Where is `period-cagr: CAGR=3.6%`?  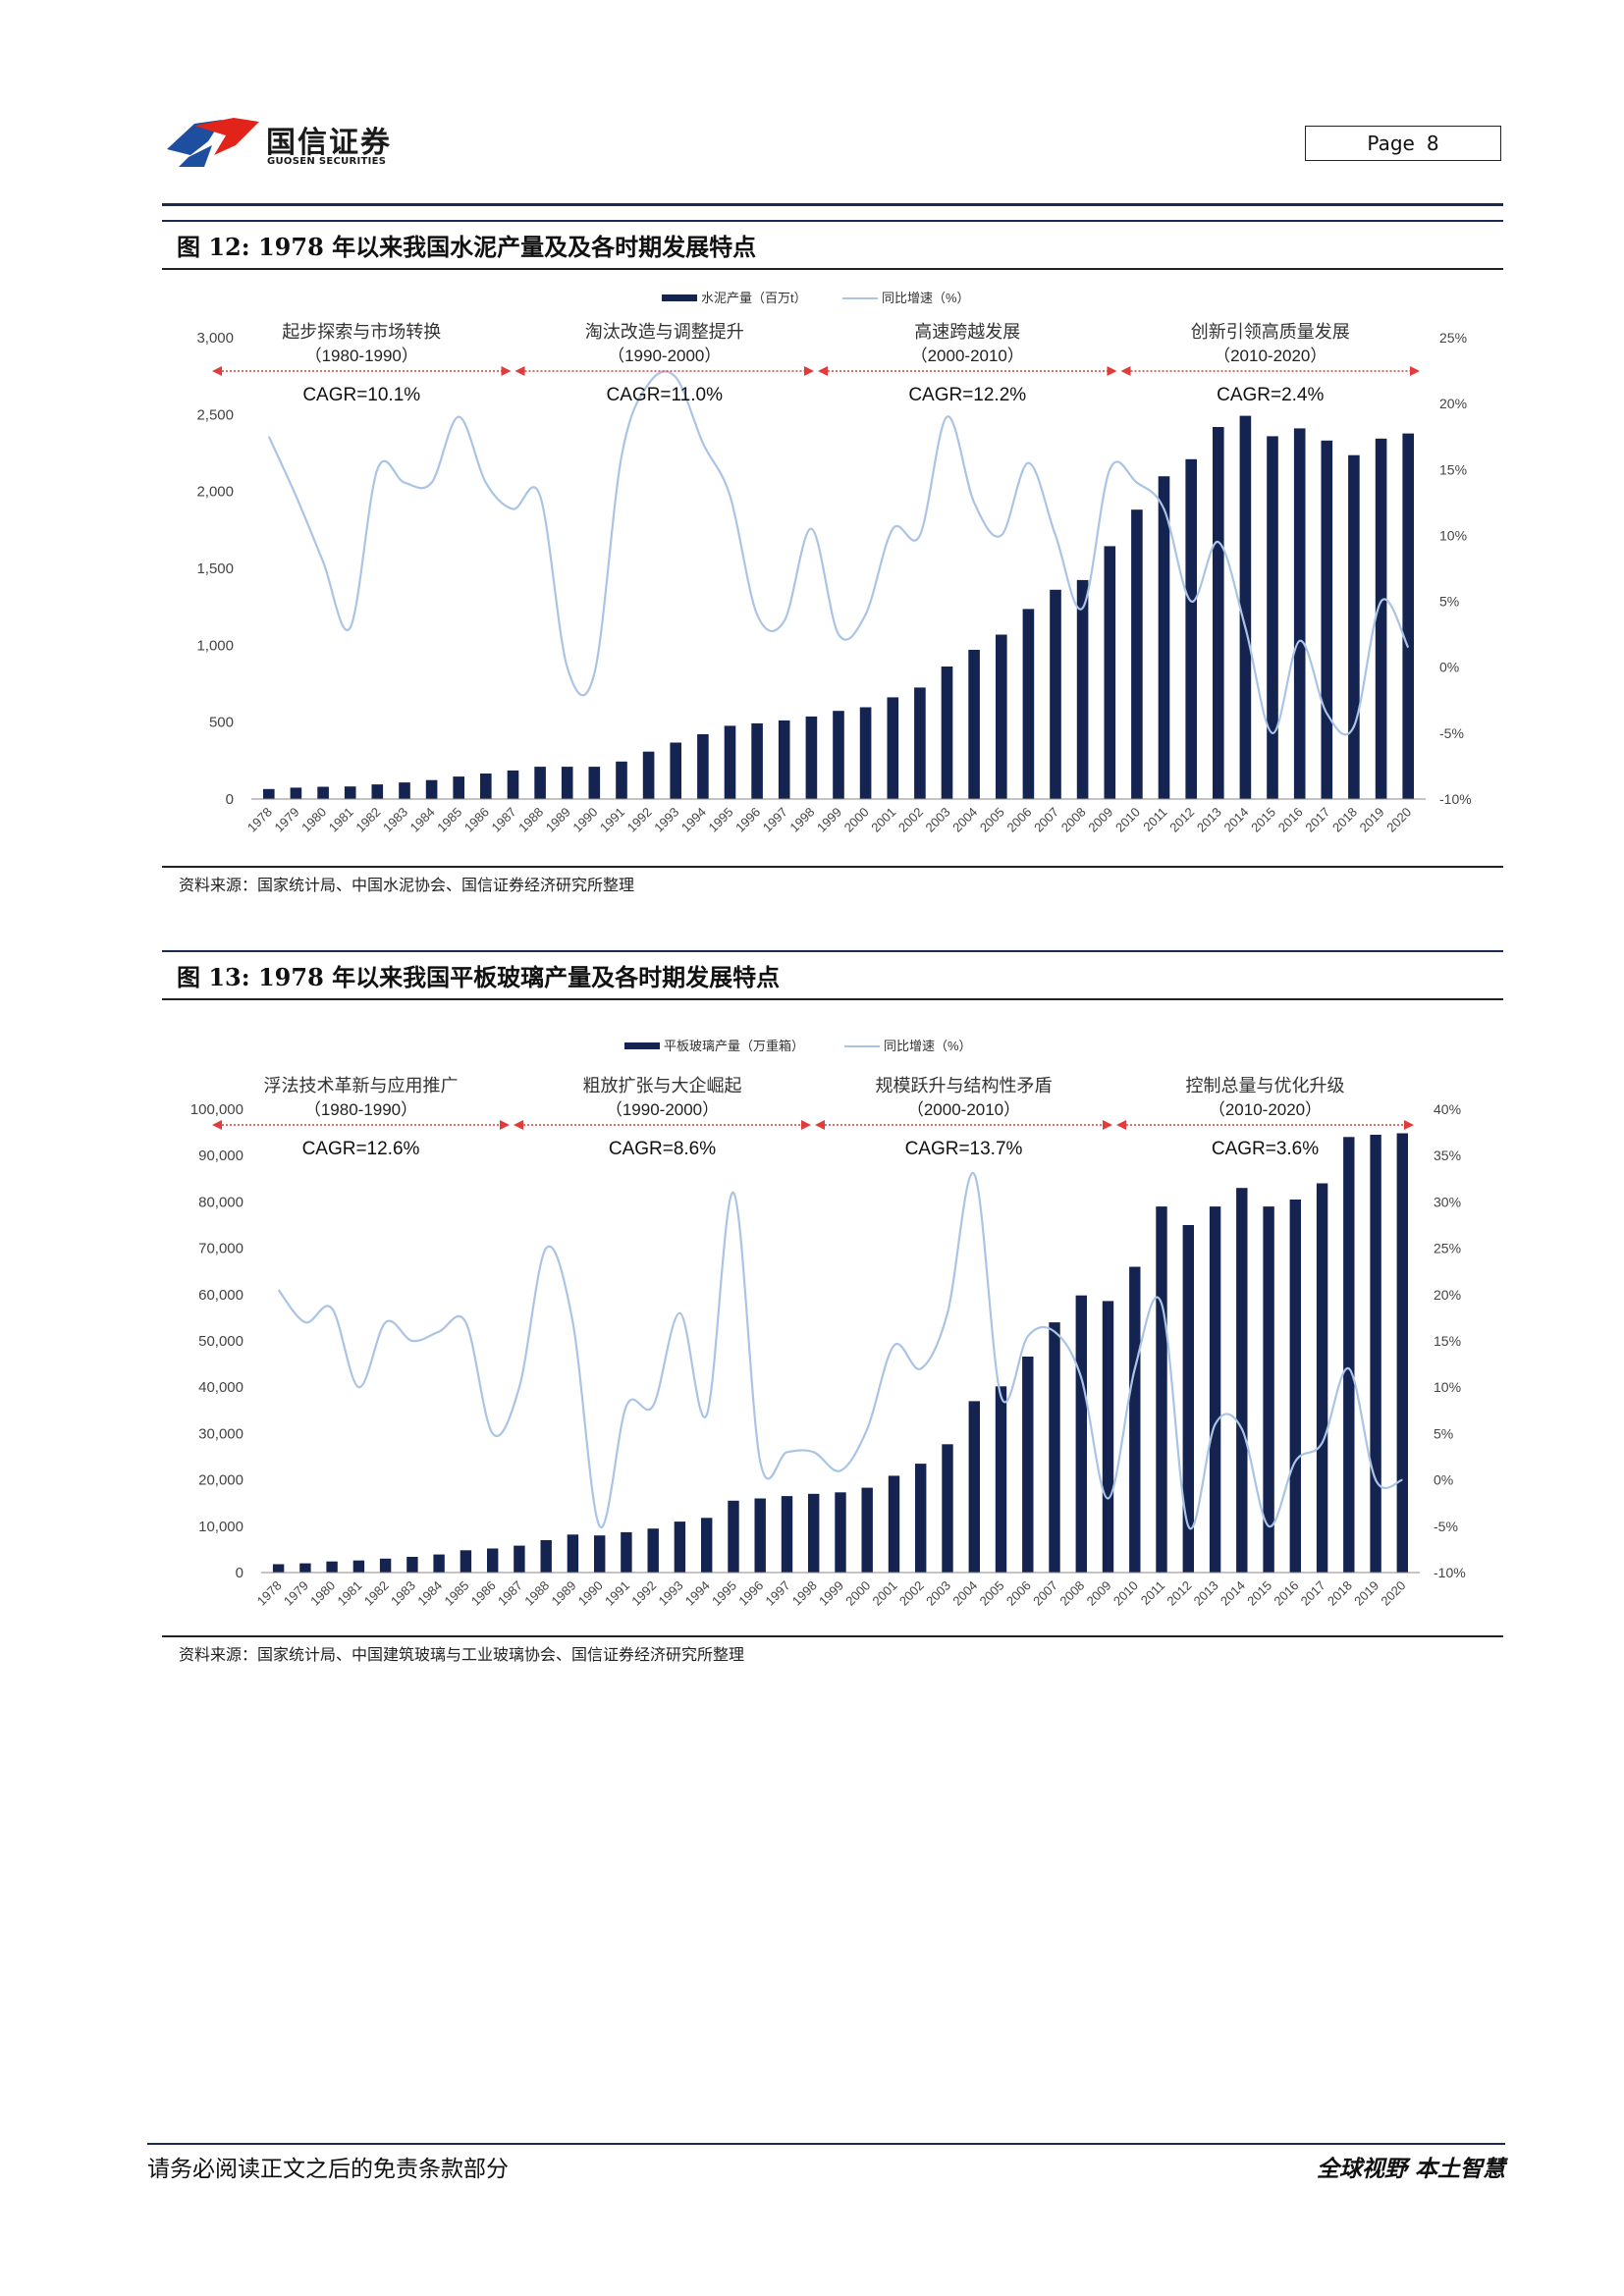
period-cagr: CAGR=3.6% is located at coordinates (1265, 1149).